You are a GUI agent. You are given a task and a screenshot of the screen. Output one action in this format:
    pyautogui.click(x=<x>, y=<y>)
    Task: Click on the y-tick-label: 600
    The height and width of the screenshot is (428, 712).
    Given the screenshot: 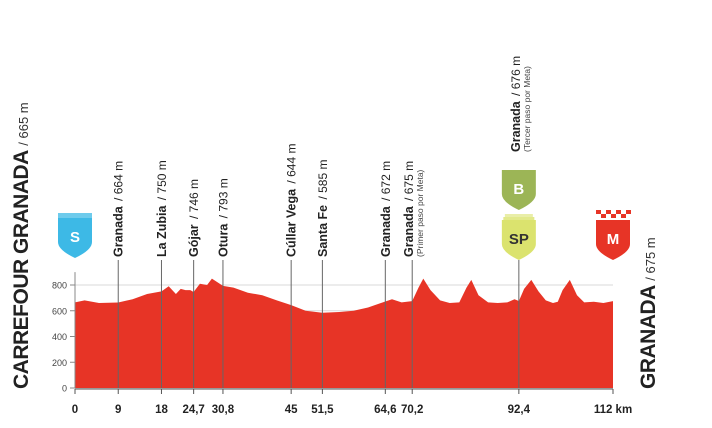 What is the action you would take?
    pyautogui.click(x=59, y=311)
    